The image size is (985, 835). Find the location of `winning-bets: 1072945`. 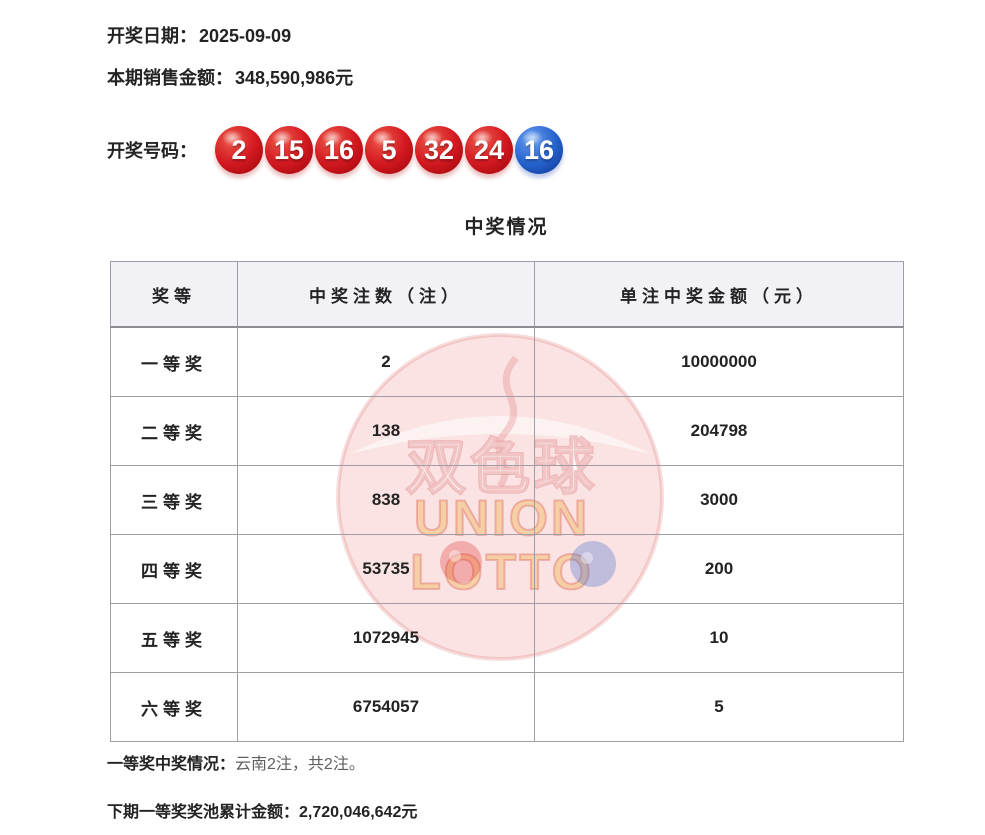

winning-bets: 1072945 is located at coordinates (386, 638).